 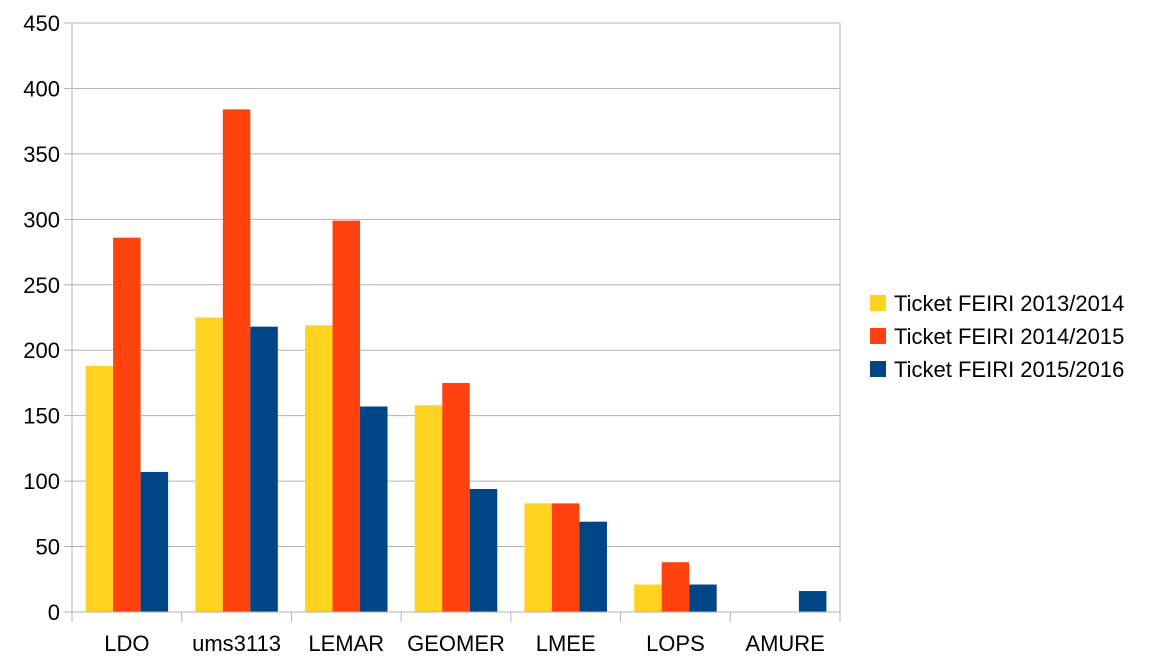 I want to click on x-tick-label: LOPS, so click(x=675, y=643).